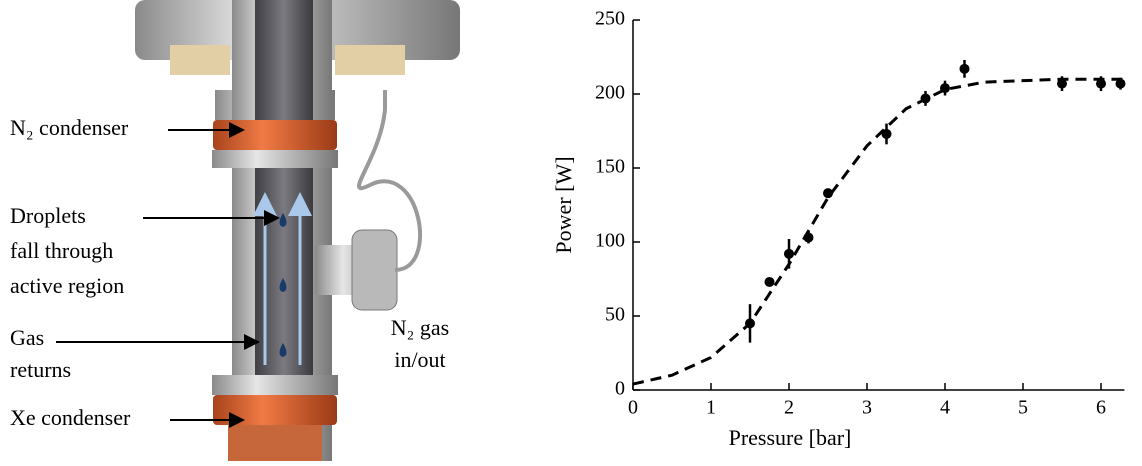 The width and height of the screenshot is (1142, 466). I want to click on label: N₂ gas, so click(420, 327).